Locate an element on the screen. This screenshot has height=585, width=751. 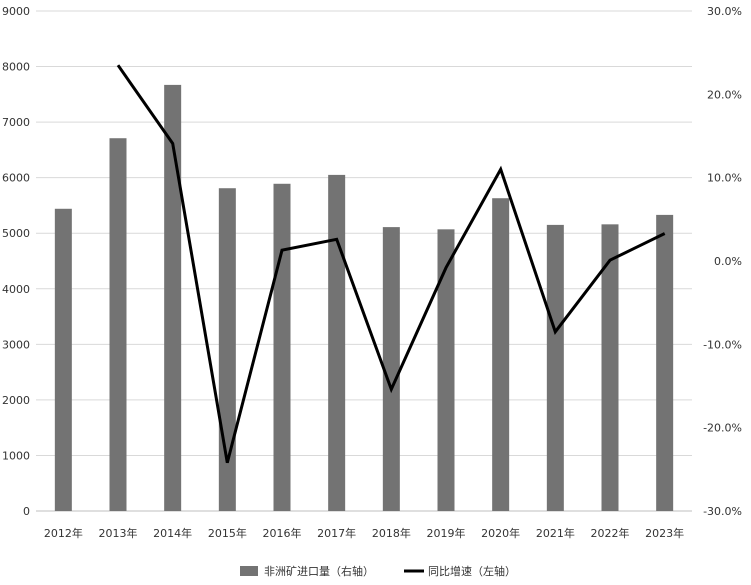
x-tick-label: 2013年 is located at coordinates (118, 533).